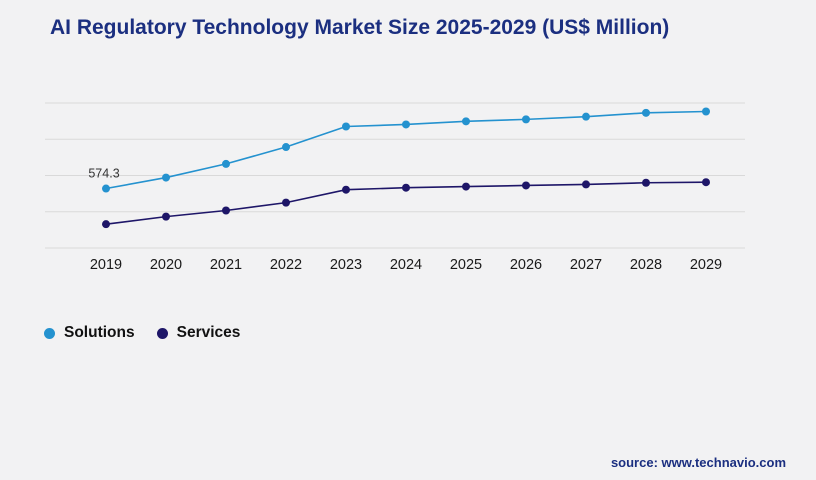 The image size is (816, 480). I want to click on x-tick-label: 2029, so click(706, 265).